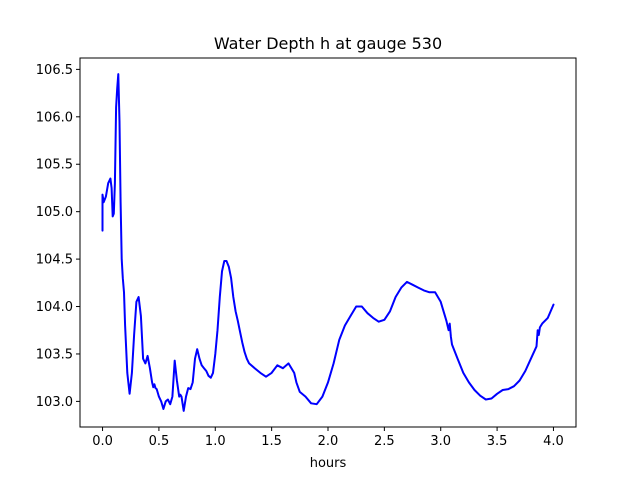 The height and width of the screenshot is (480, 640). What do you see at coordinates (54, 117) in the screenshot?
I see `y-tick-label: 106.0` at bounding box center [54, 117].